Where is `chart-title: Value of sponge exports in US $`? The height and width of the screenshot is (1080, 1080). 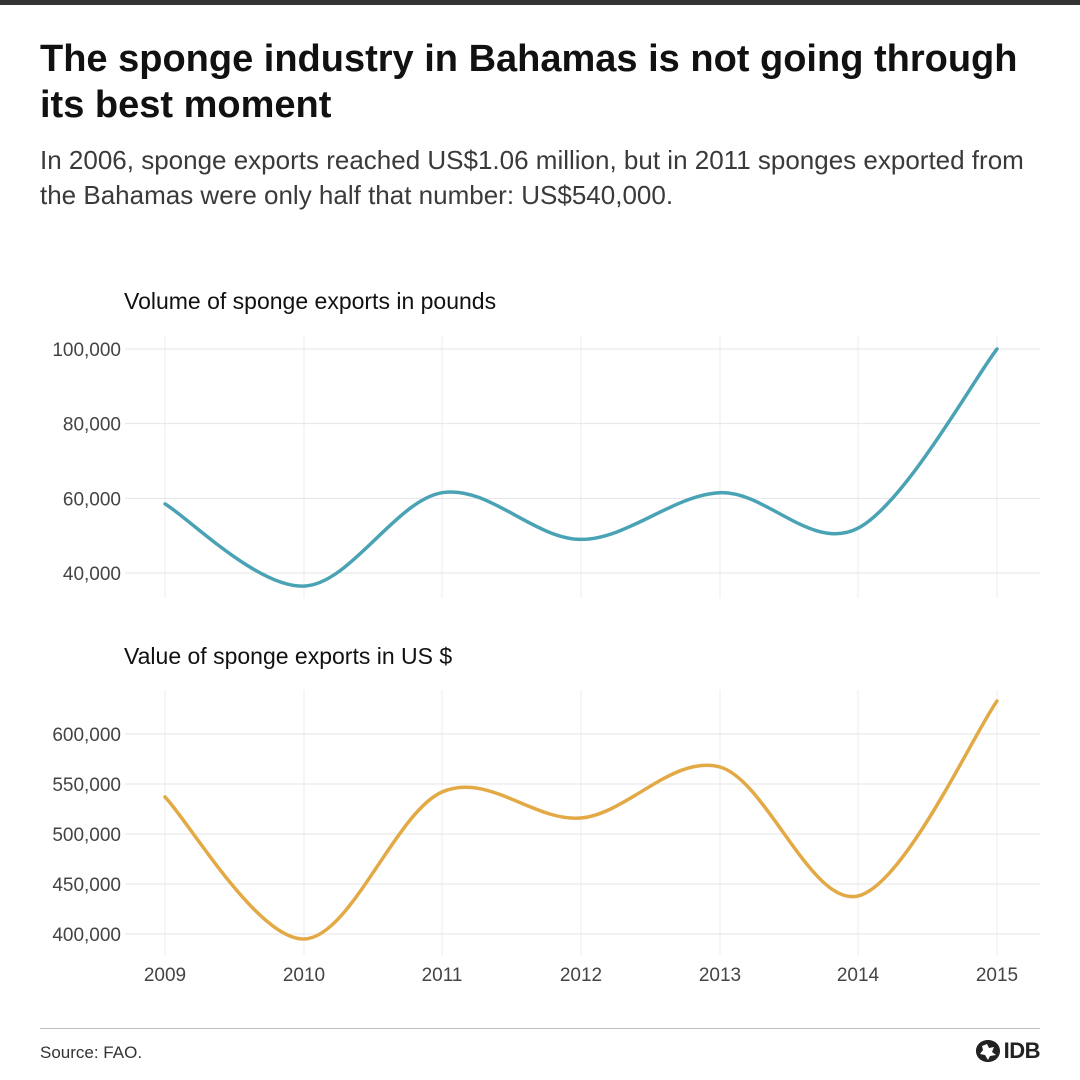 chart-title: Value of sponge exports in US $ is located at coordinates (288, 656).